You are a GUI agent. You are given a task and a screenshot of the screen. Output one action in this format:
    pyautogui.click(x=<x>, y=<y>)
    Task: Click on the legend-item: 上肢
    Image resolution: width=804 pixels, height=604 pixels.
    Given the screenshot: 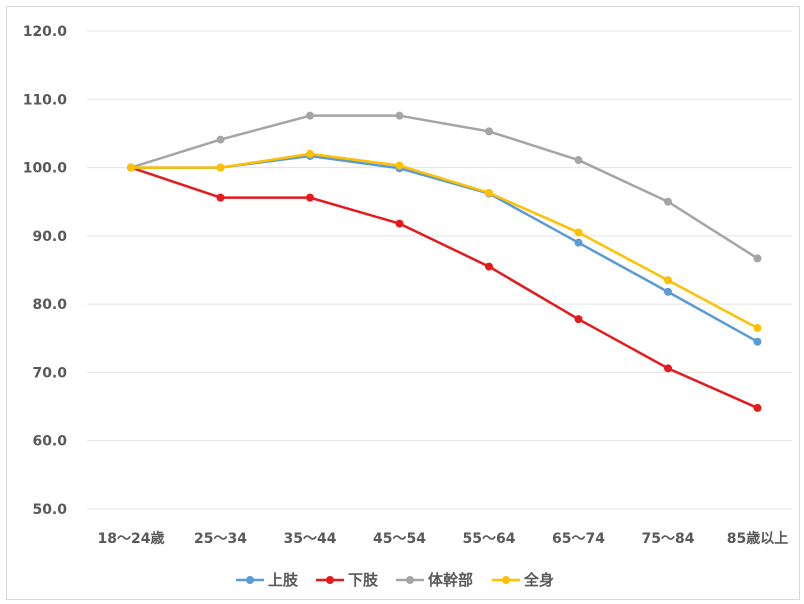 What is the action you would take?
    pyautogui.click(x=267, y=580)
    